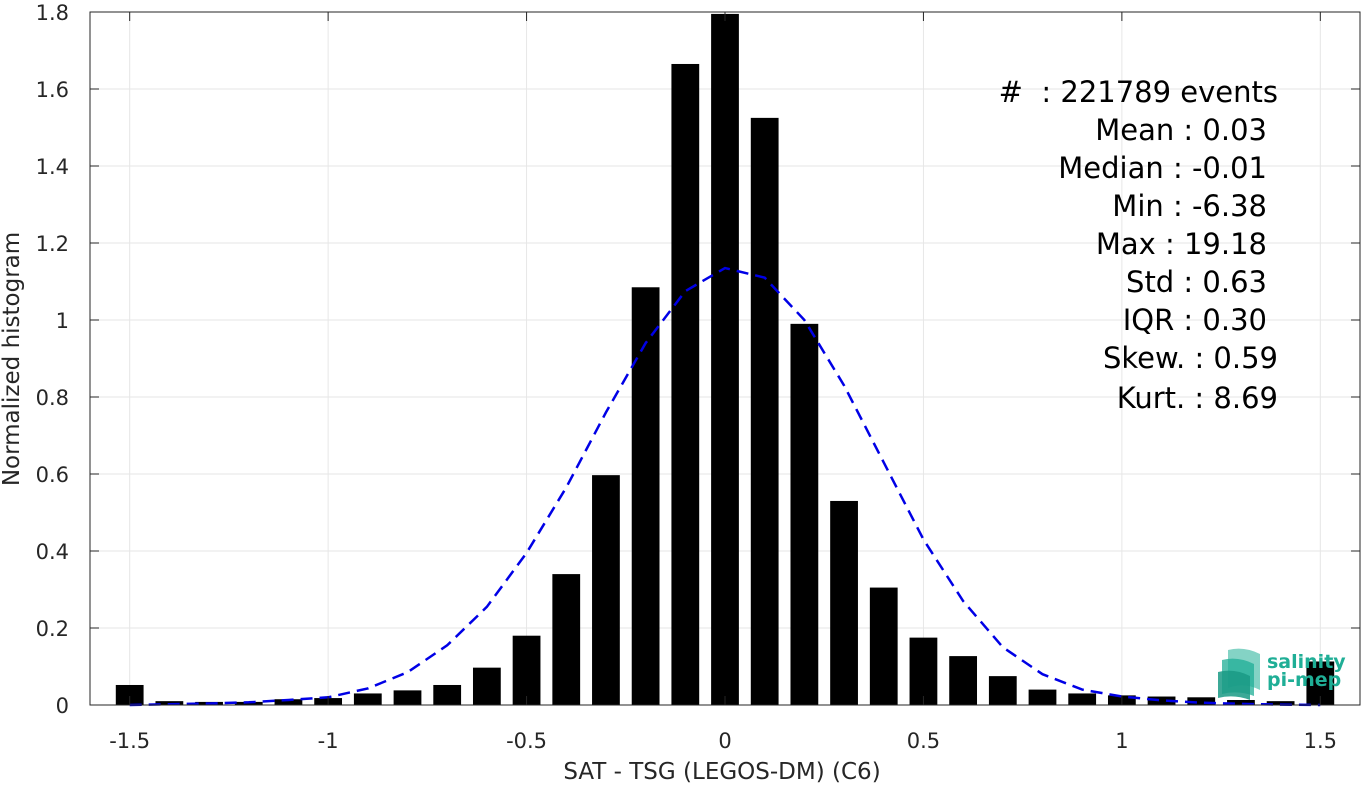 This screenshot has width=1367, height=785. What do you see at coordinates (52, 552) in the screenshot?
I see `y-tick-label: 0.4` at bounding box center [52, 552].